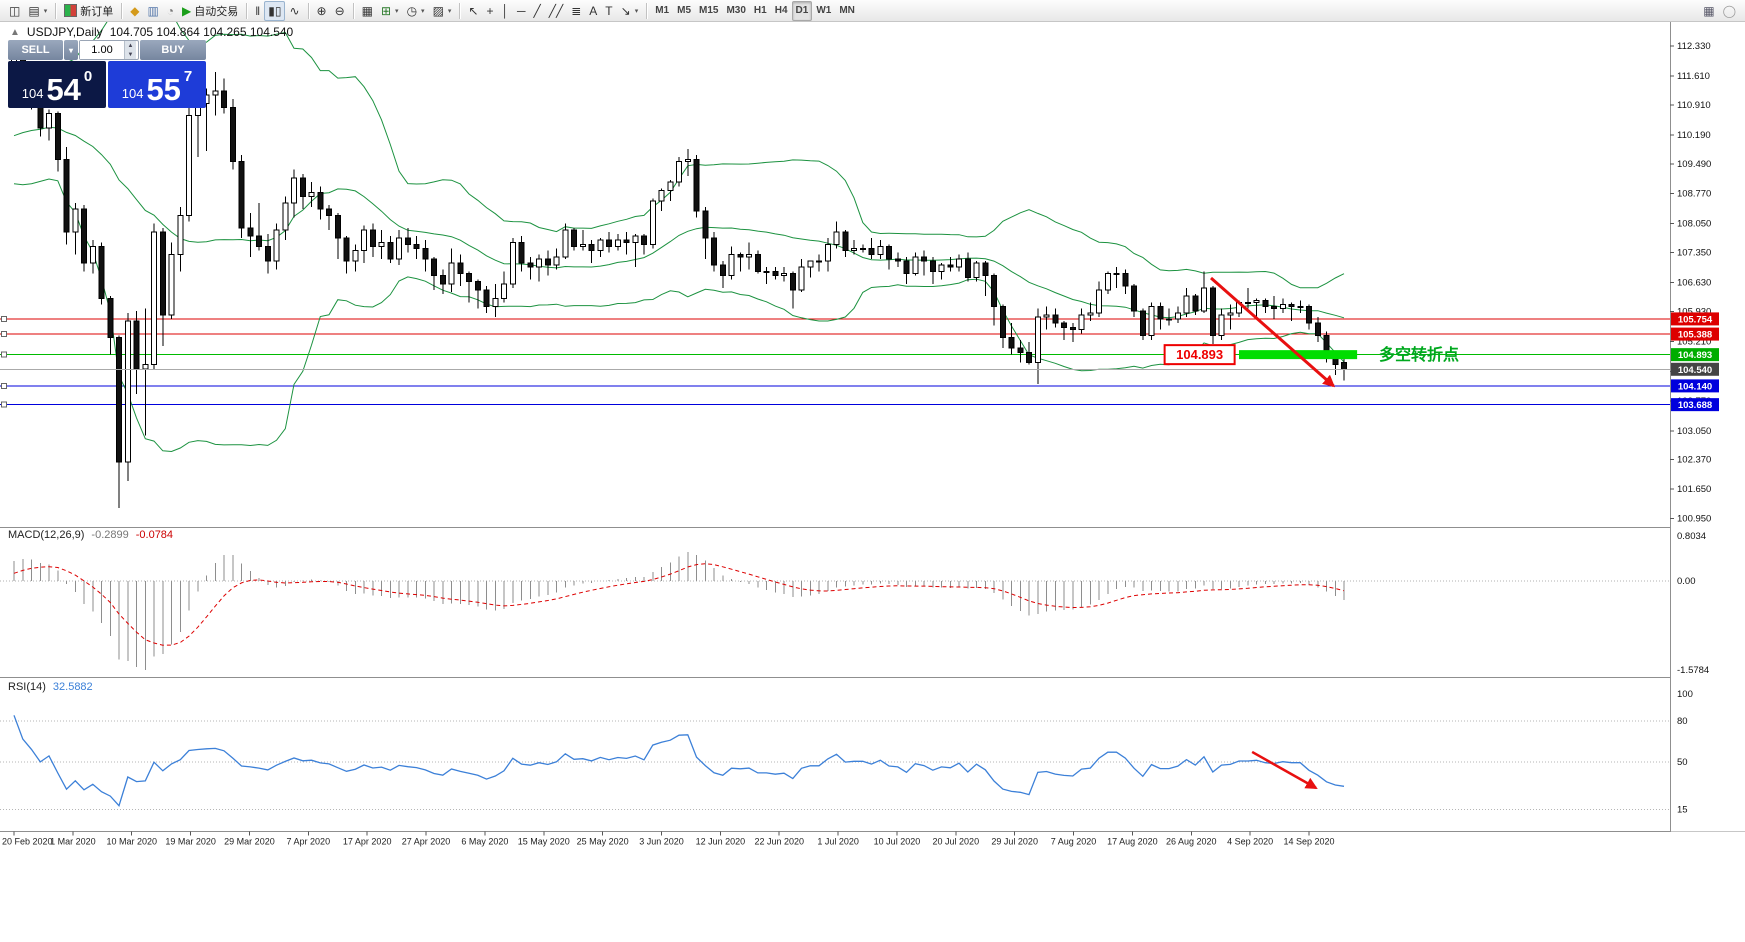 This screenshot has height=942, width=1745. What do you see at coordinates (294, 11) in the screenshot?
I see `line-chart-button: ∿` at bounding box center [294, 11].